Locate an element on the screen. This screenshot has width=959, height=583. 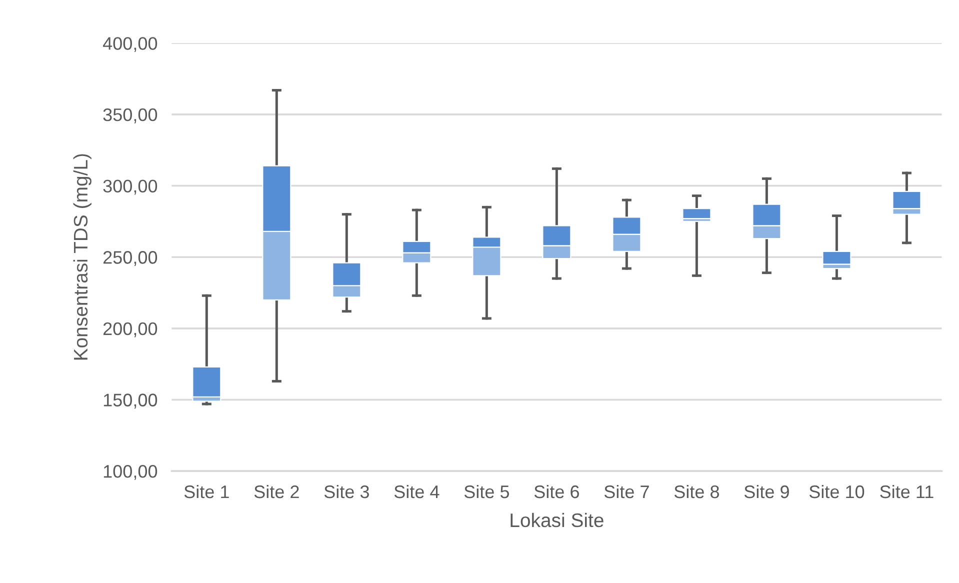
x-tick-label: Site 2 is located at coordinates (276, 491).